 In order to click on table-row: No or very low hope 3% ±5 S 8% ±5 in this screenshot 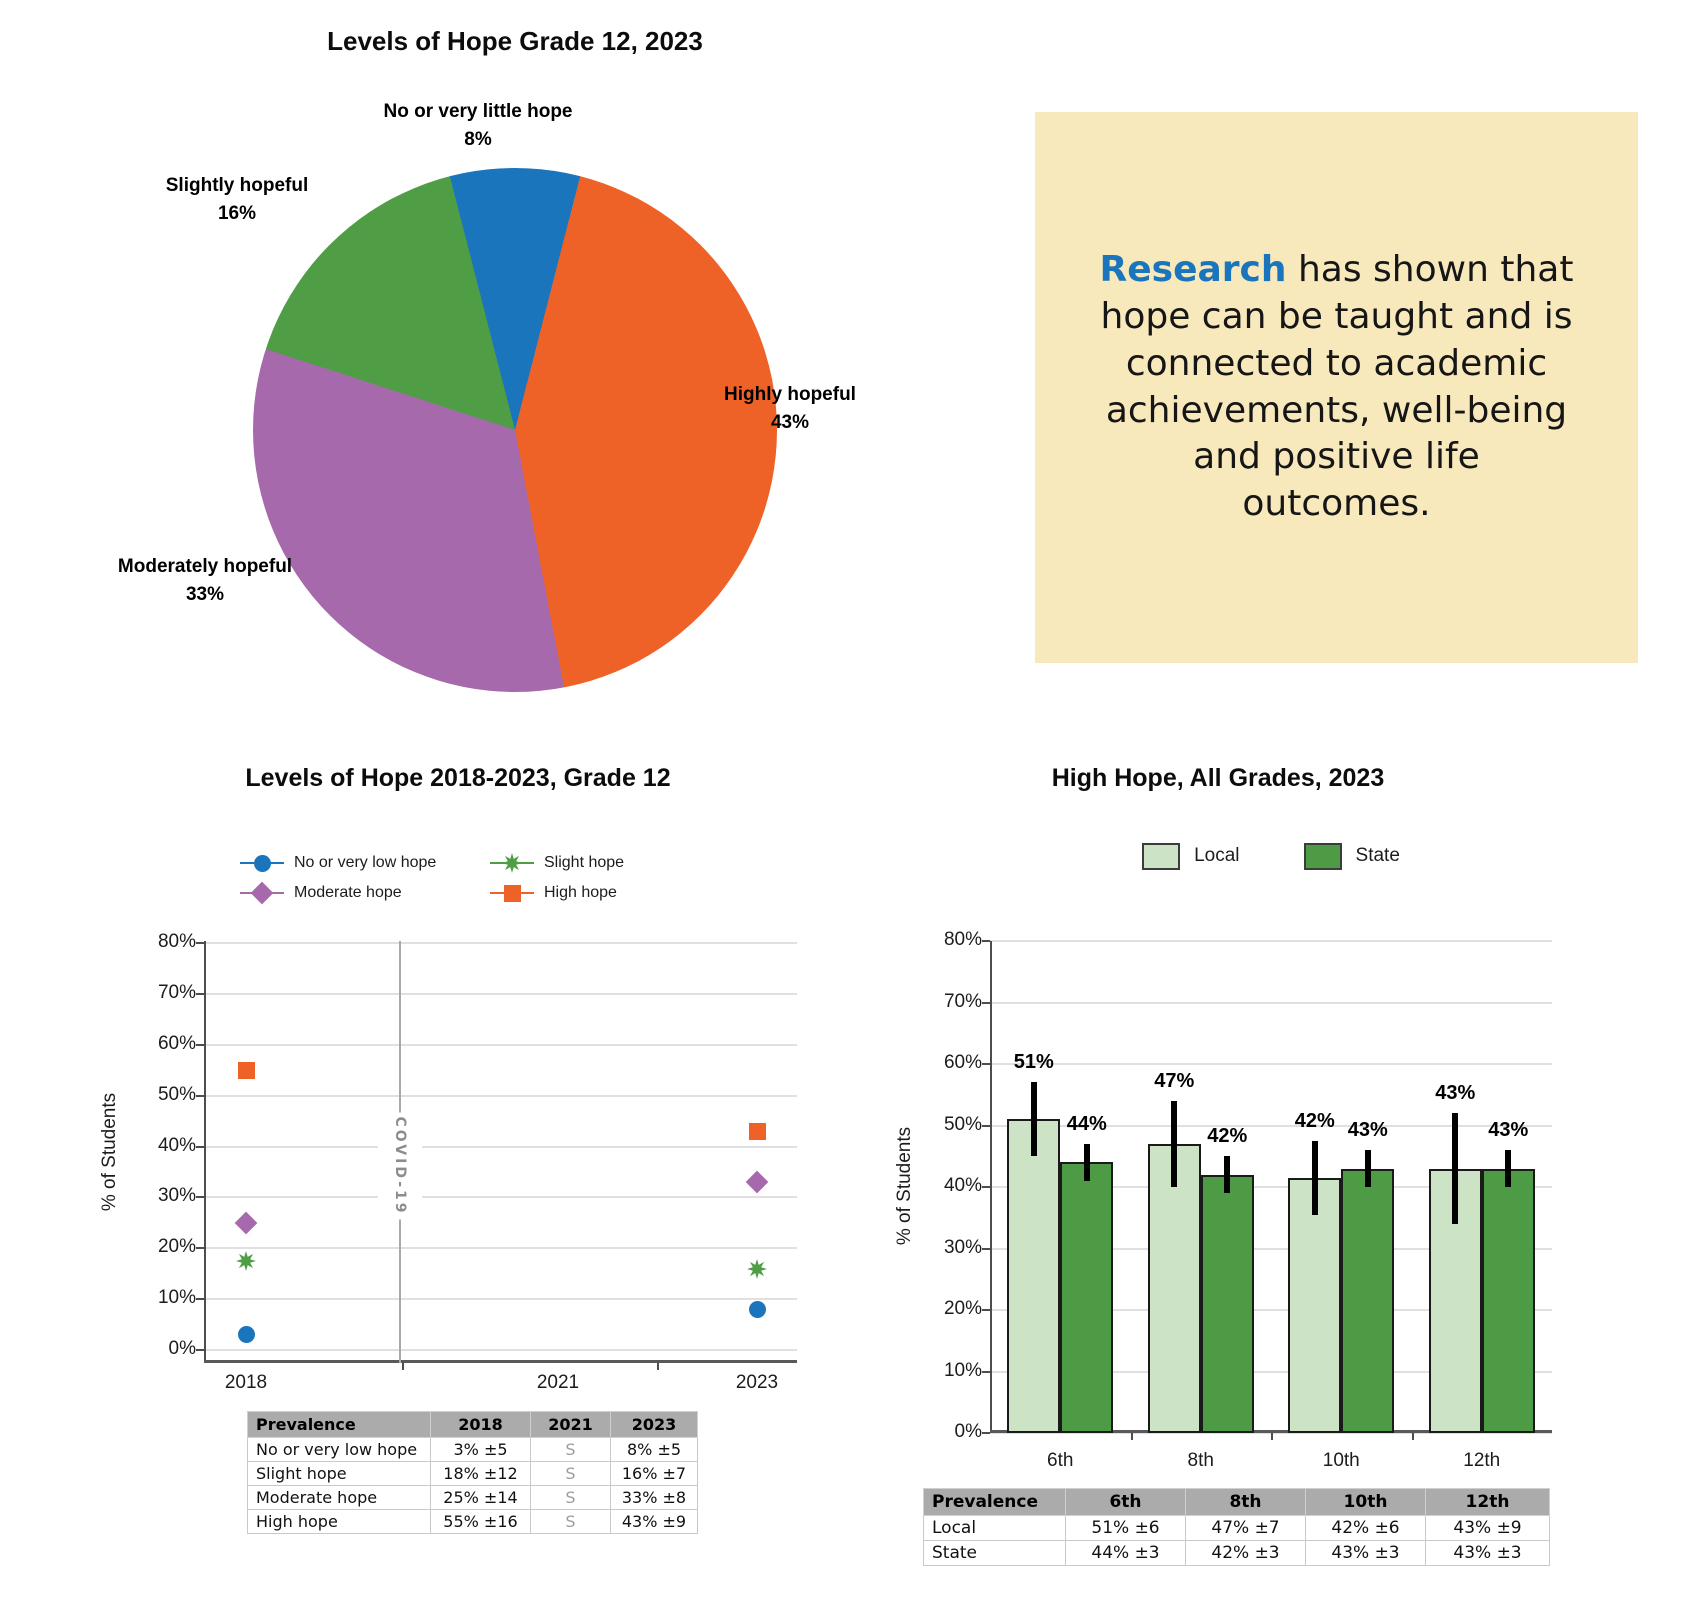, I will do `click(472, 1449)`.